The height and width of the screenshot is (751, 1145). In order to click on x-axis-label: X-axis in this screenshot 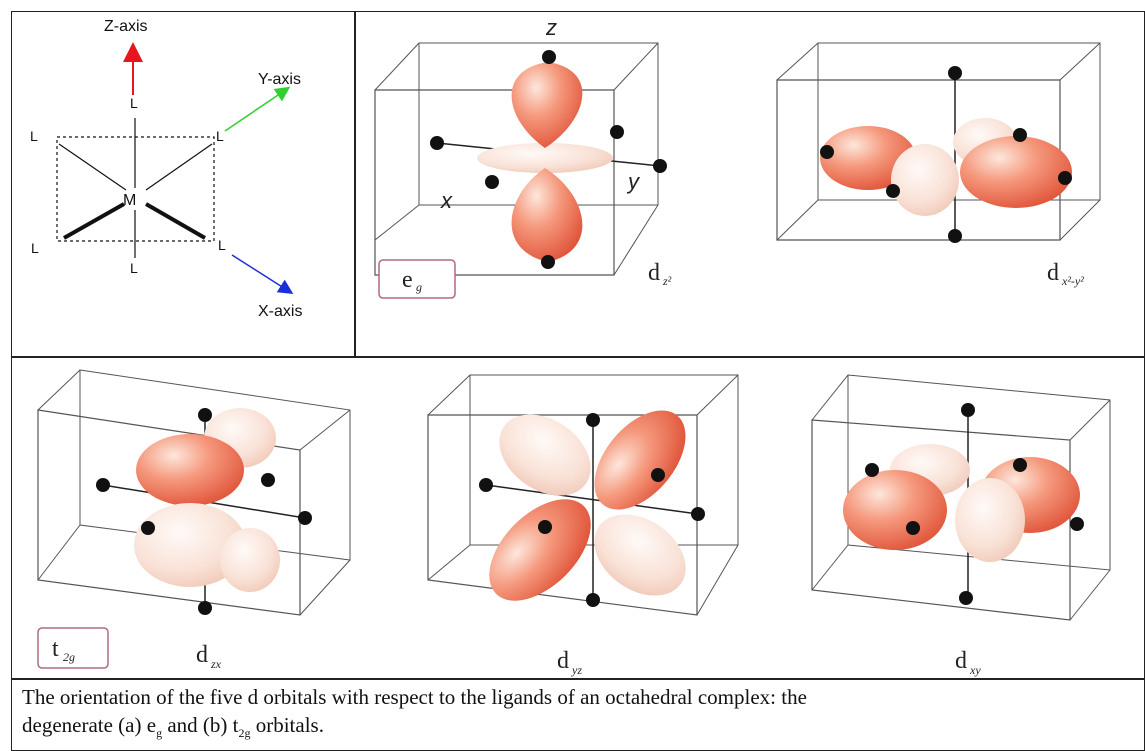, I will do `click(280, 311)`.